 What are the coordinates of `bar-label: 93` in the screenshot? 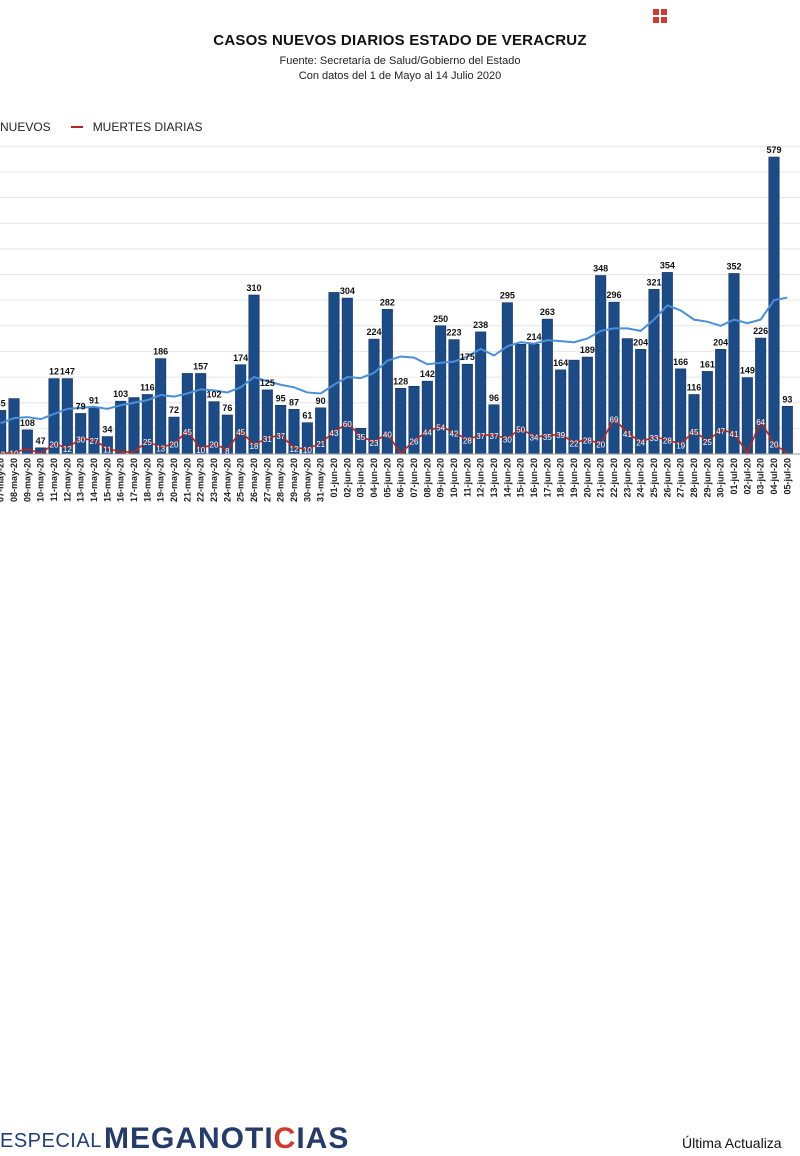 It's located at (787, 399).